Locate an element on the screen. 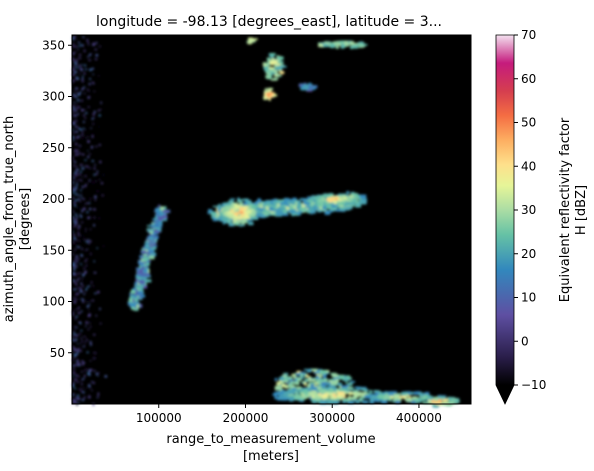 The height and width of the screenshot is (471, 594). y-tick-label: 250 is located at coordinates (53, 148).